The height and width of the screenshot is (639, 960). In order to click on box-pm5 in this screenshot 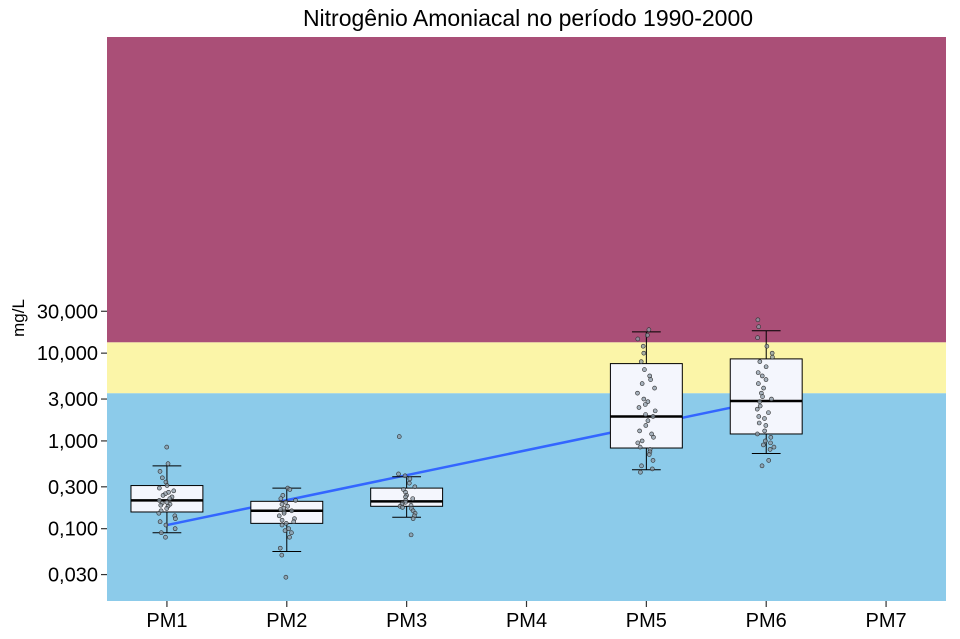, I will do `click(646, 401)`.